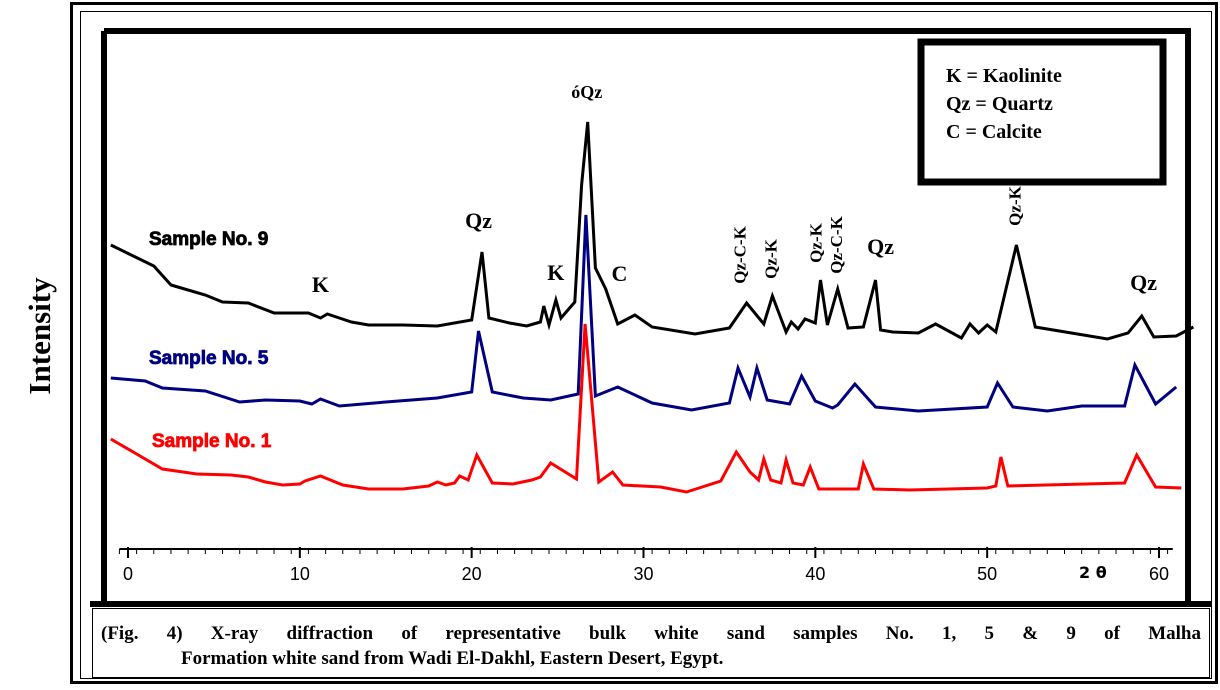 The width and height of the screenshot is (1220, 690). I want to click on peak-label: óQz, so click(586, 92).